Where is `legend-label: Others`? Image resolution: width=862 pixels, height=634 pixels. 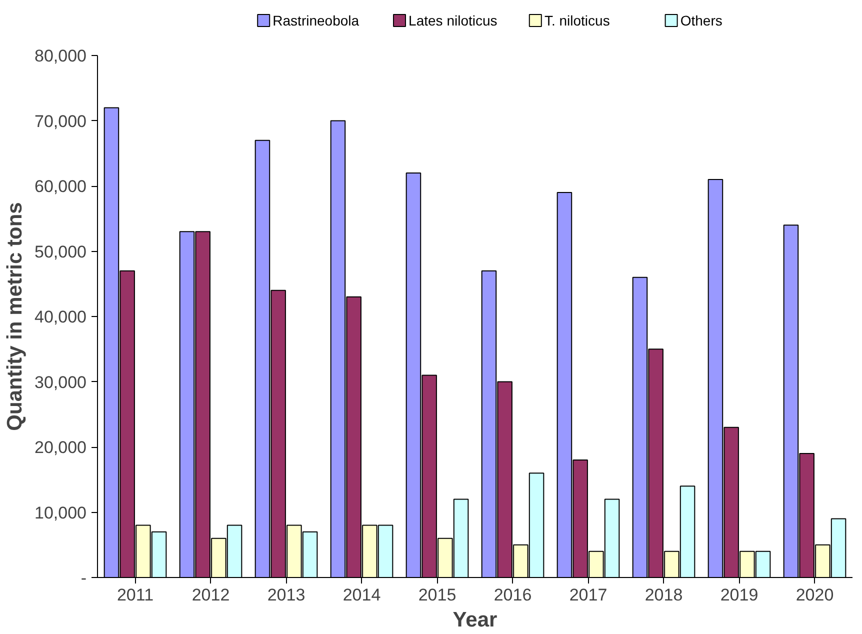
legend-label: Others is located at coordinates (701, 20).